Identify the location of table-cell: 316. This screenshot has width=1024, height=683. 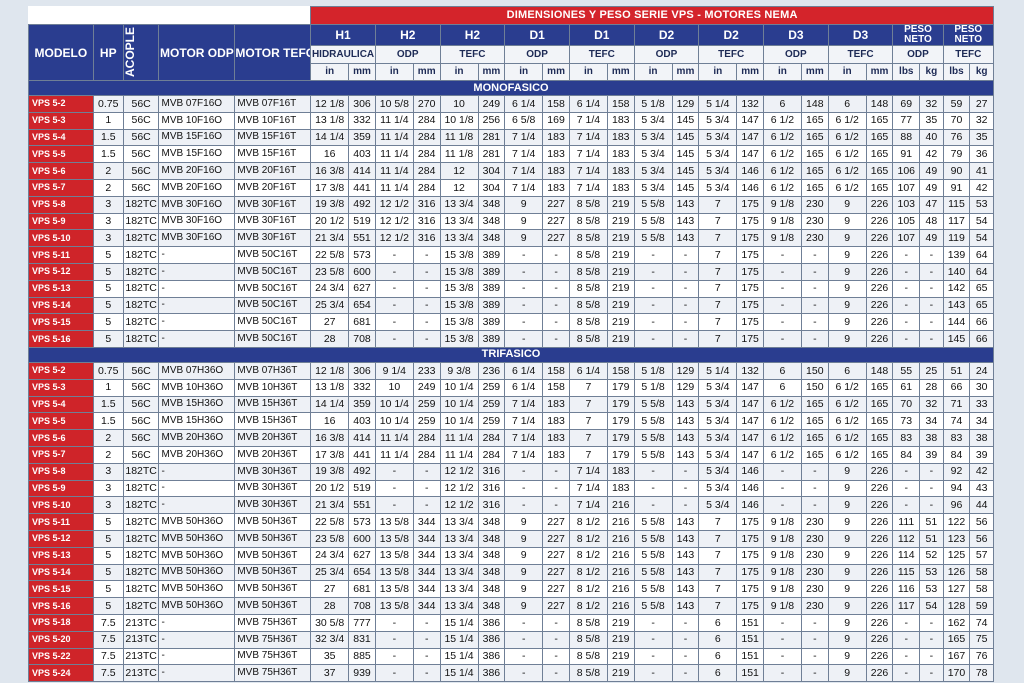
(426, 204).